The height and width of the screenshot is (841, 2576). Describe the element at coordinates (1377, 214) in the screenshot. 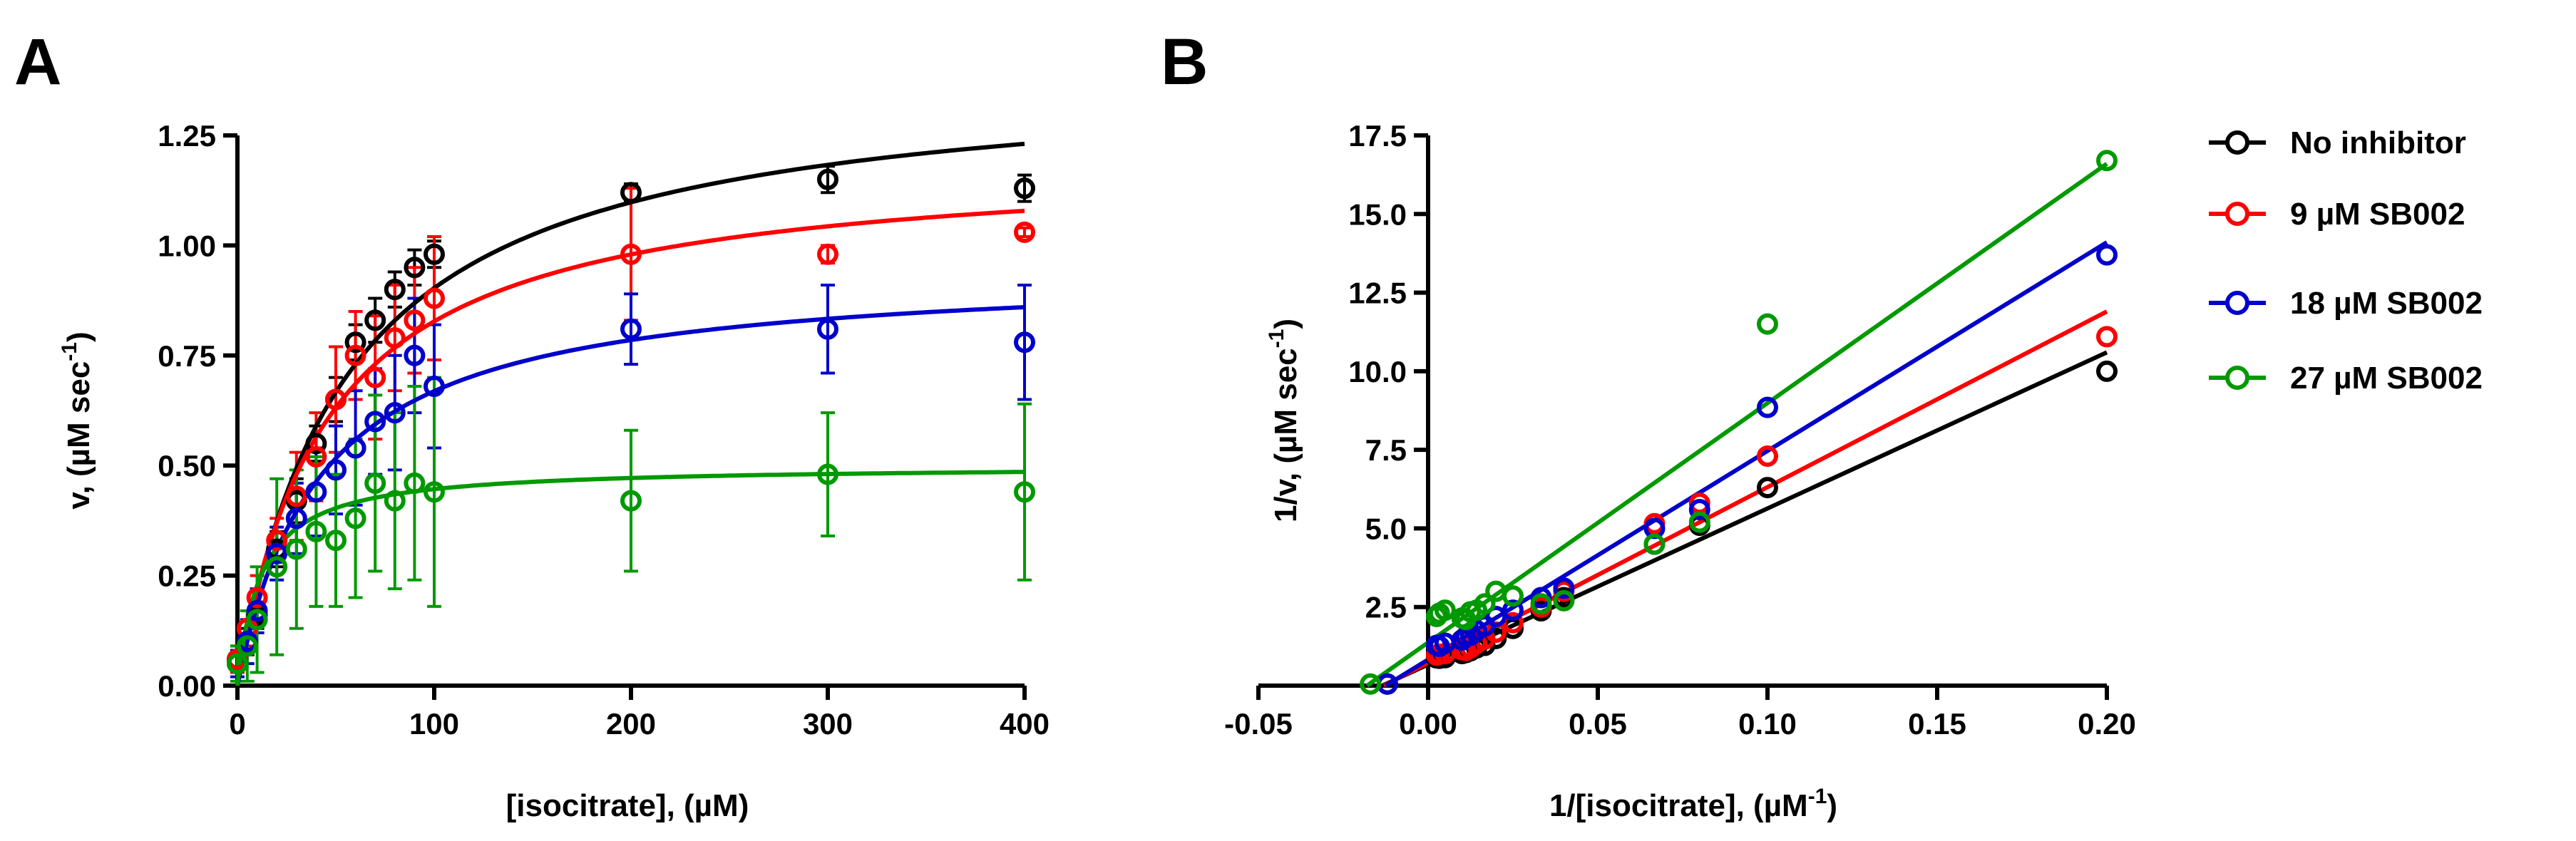

I see `panel-b-y-tick-label: 15.0` at that location.